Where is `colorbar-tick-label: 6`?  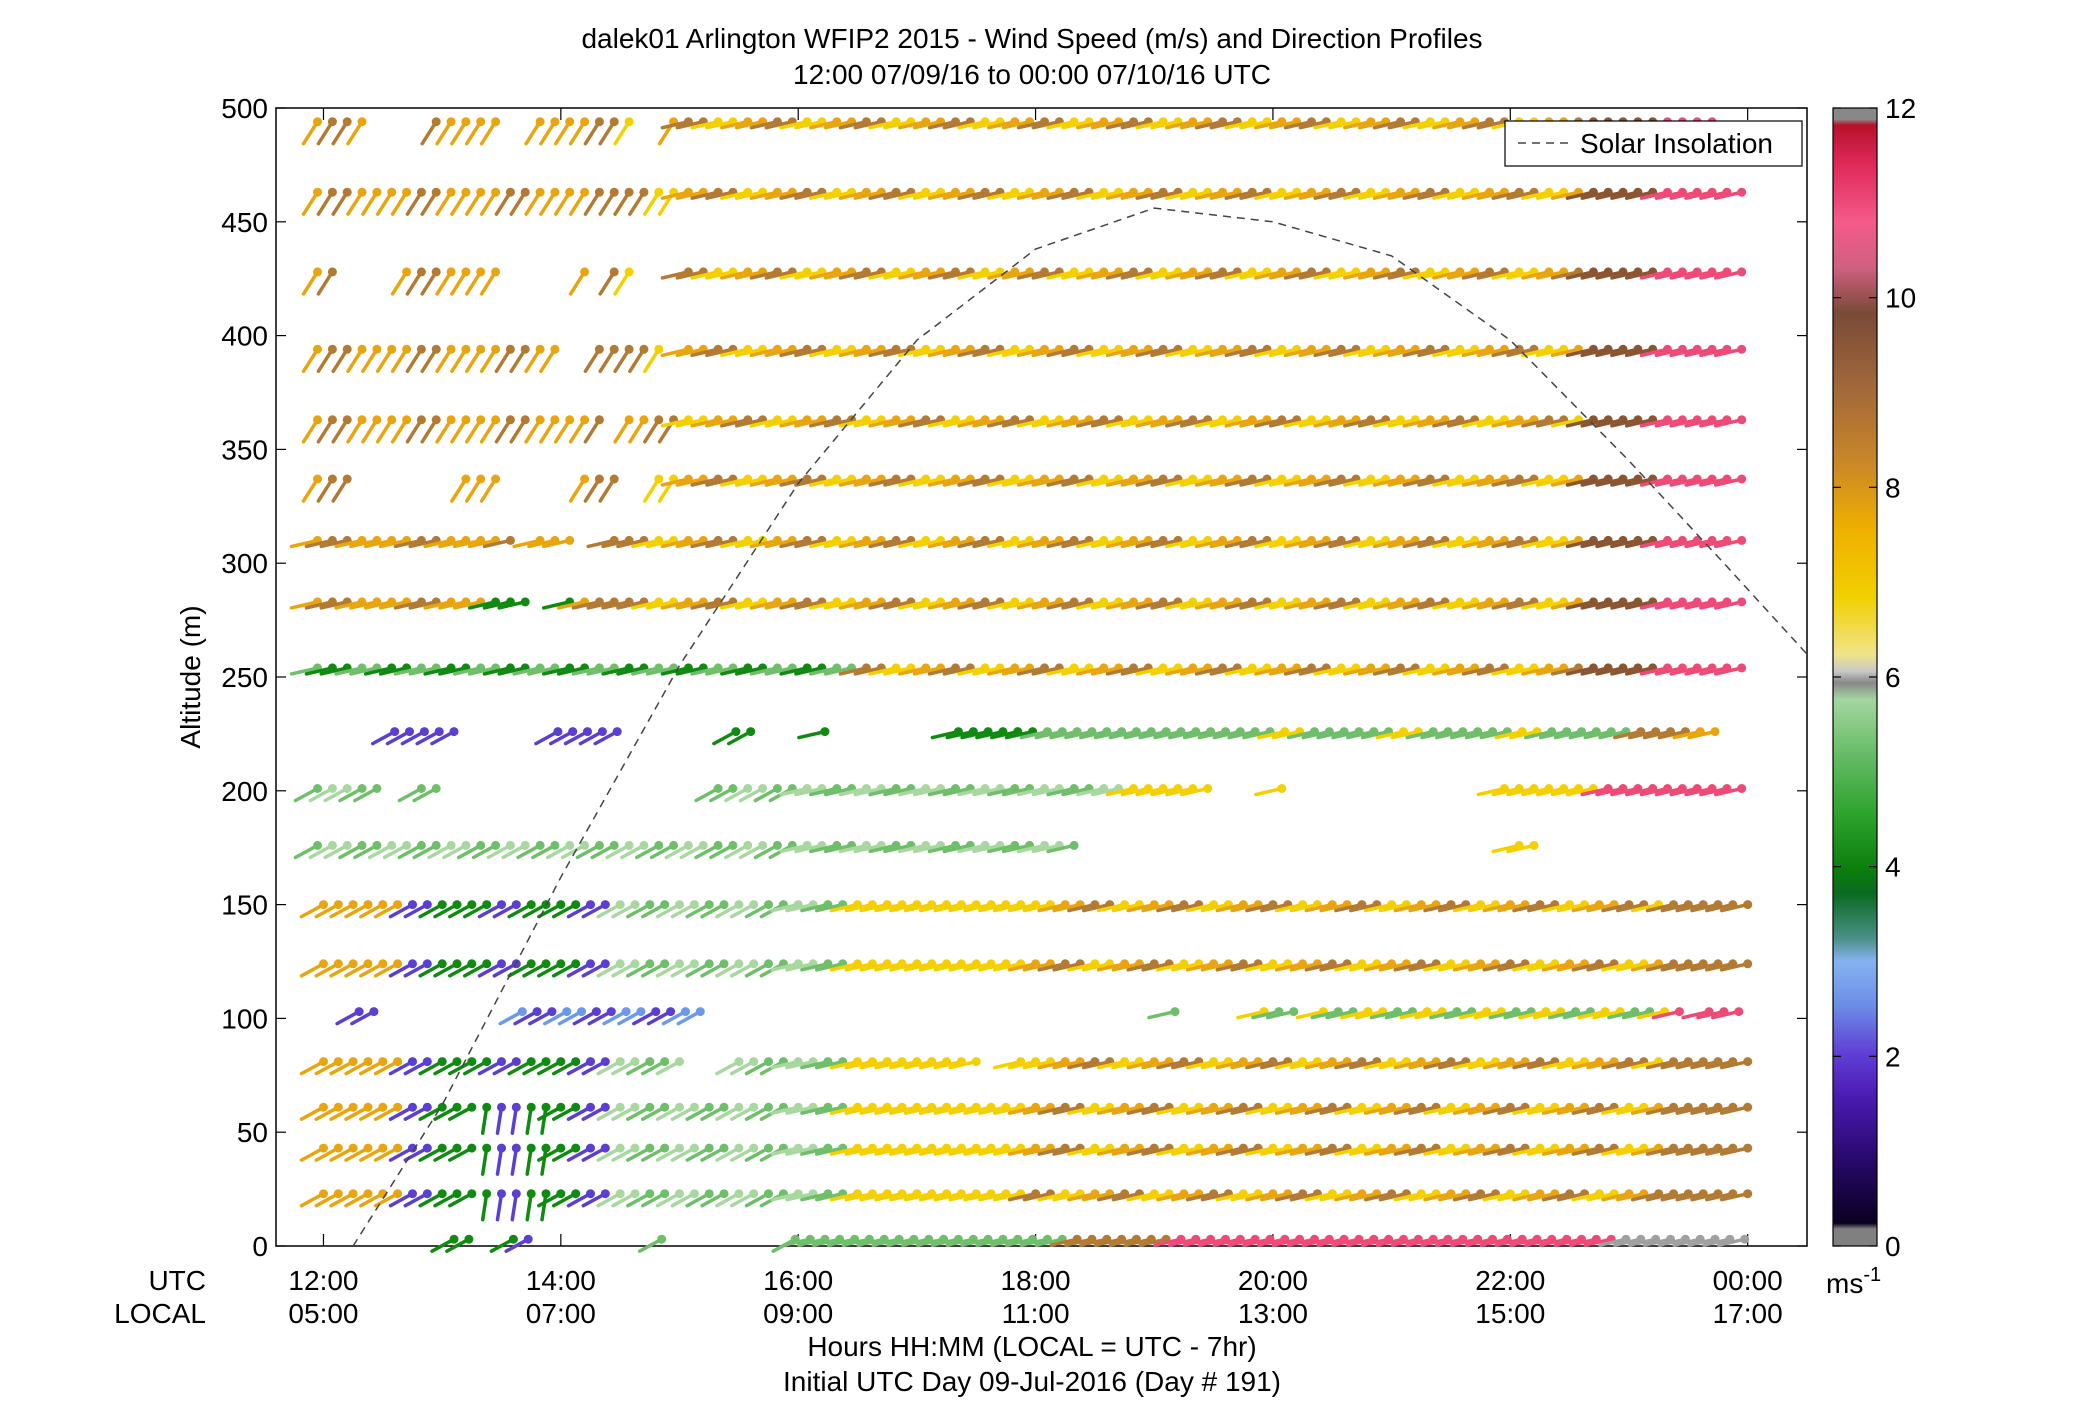
colorbar-tick-label: 6 is located at coordinates (1893, 677).